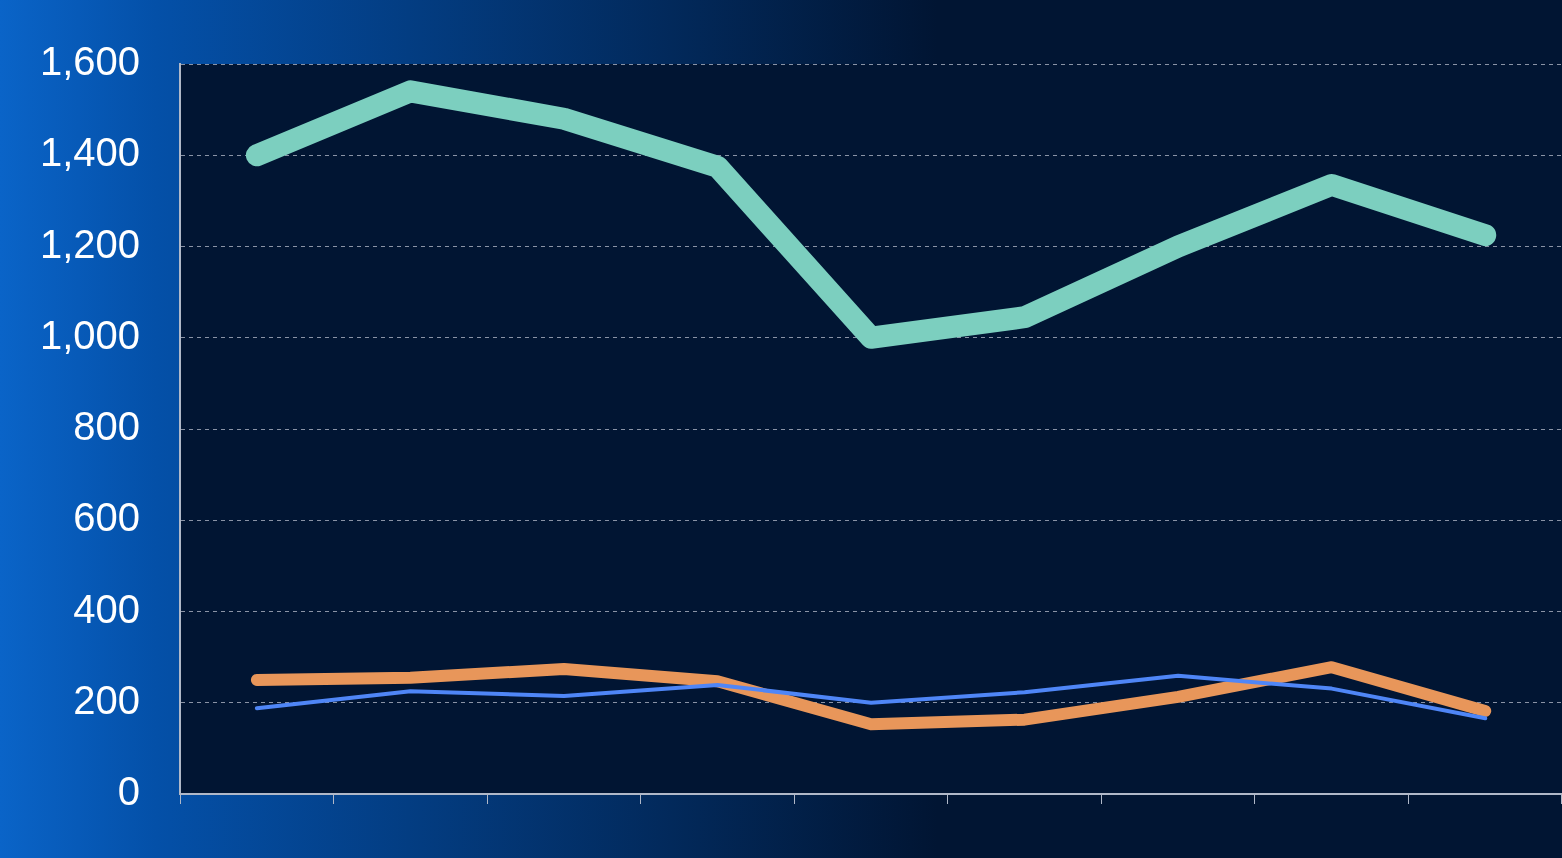 Image resolution: width=1562 pixels, height=858 pixels. What do you see at coordinates (107, 517) in the screenshot?
I see `y-tick-label: 600` at bounding box center [107, 517].